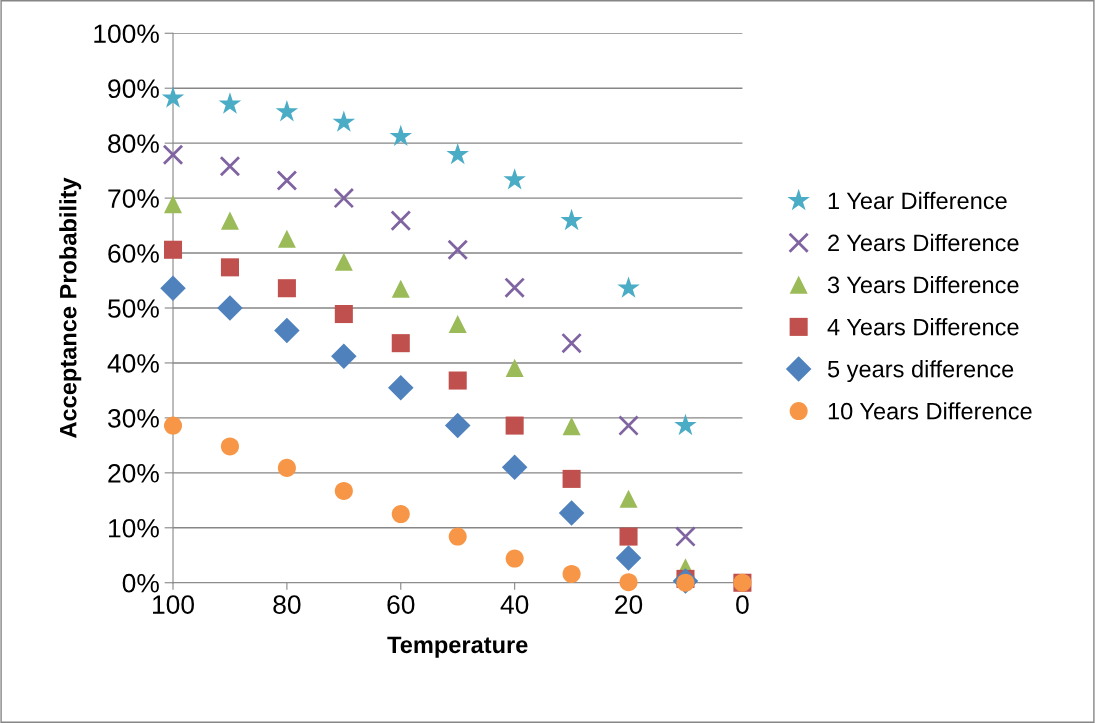 This screenshot has width=1095, height=723. Describe the element at coordinates (134, 528) in the screenshot. I see `y-tick-label: 10%` at that location.